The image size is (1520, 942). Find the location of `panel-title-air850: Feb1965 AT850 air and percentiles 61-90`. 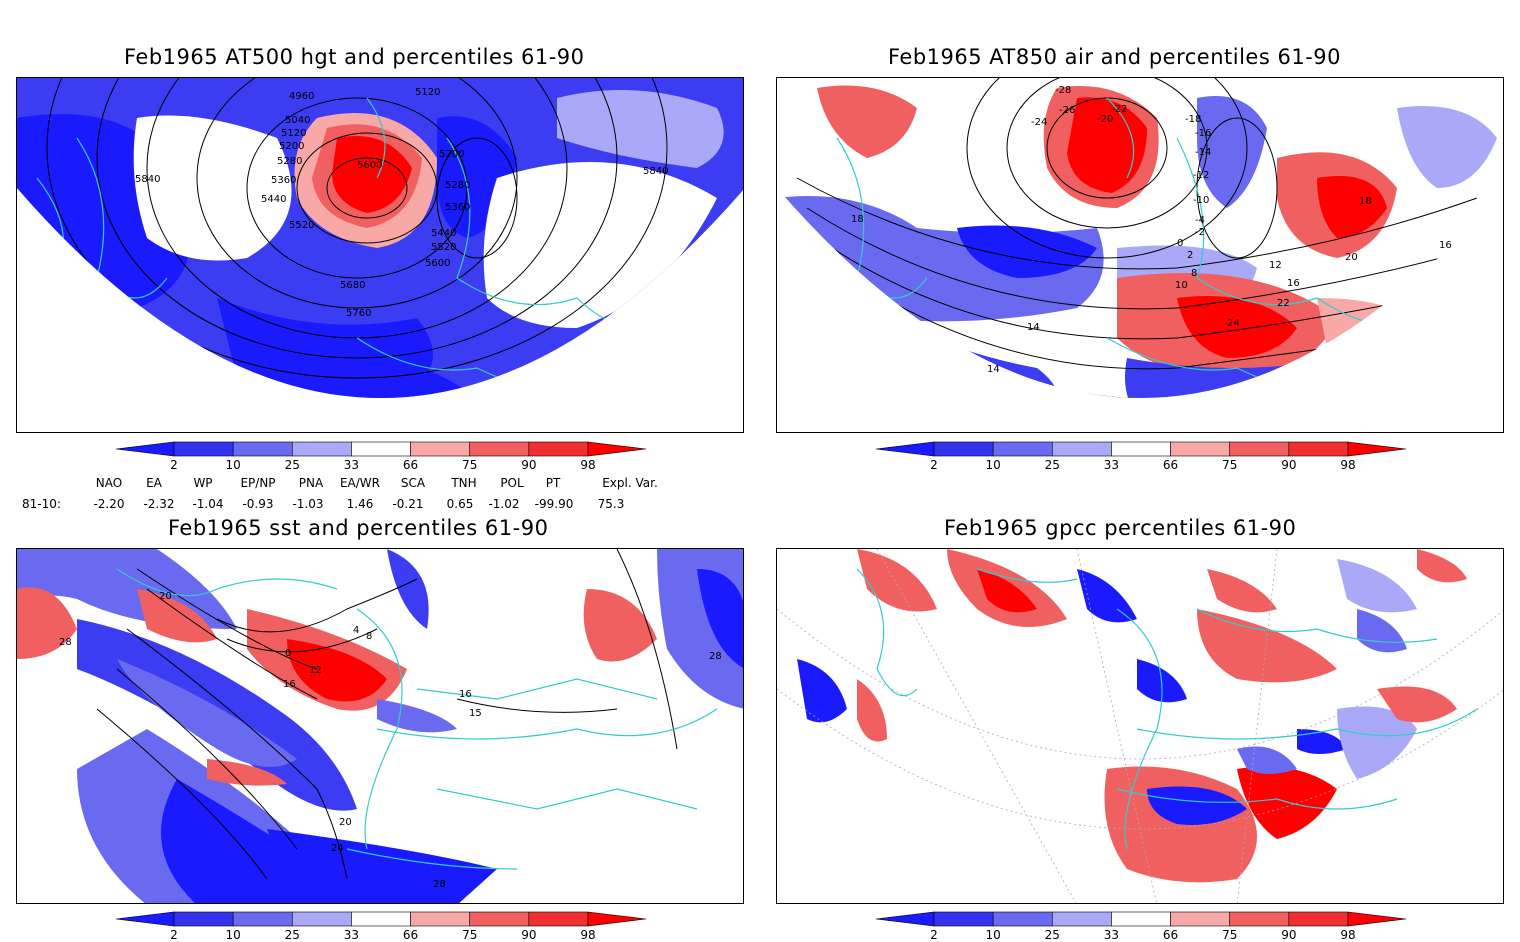

panel-title-air850: Feb1965 AT850 air and percentiles 61-90 is located at coordinates (1114, 57).